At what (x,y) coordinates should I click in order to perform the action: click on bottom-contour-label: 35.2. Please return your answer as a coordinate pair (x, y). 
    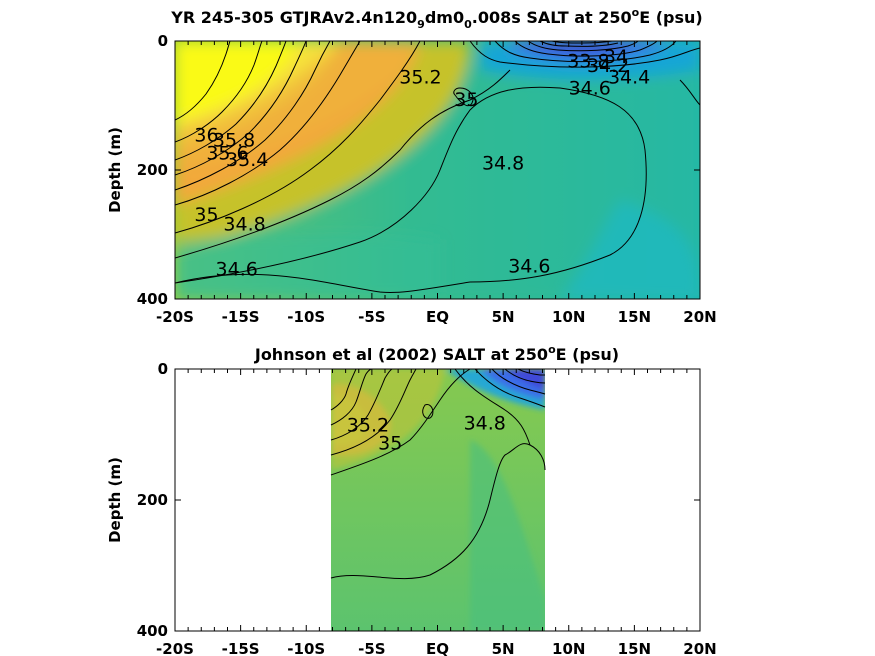
    Looking at the image, I should click on (368, 426).